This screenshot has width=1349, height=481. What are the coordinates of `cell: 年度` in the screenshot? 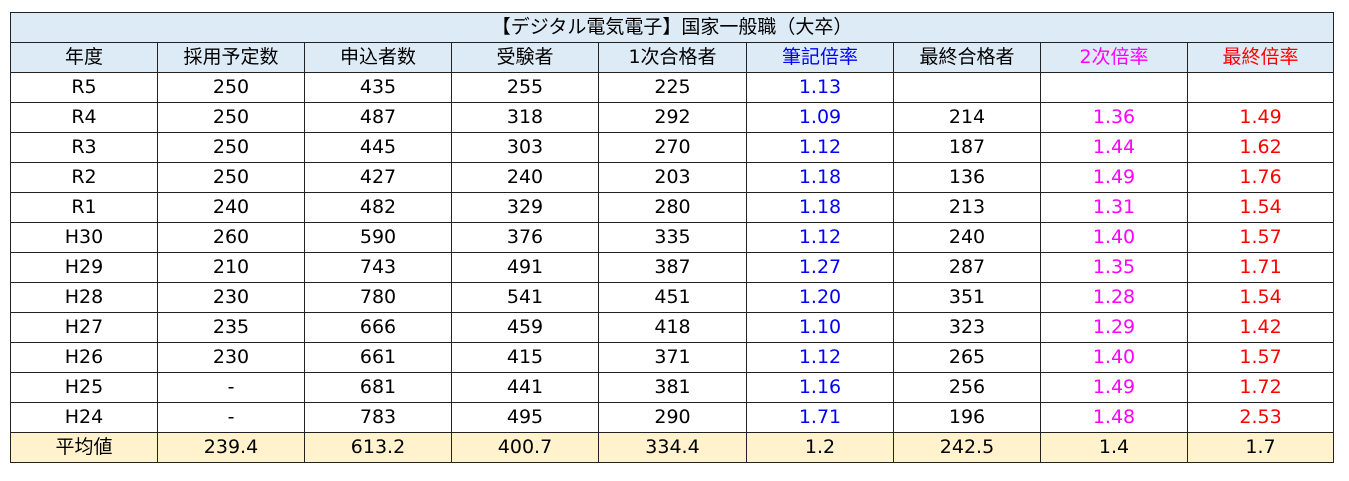 It's located at (84, 57).